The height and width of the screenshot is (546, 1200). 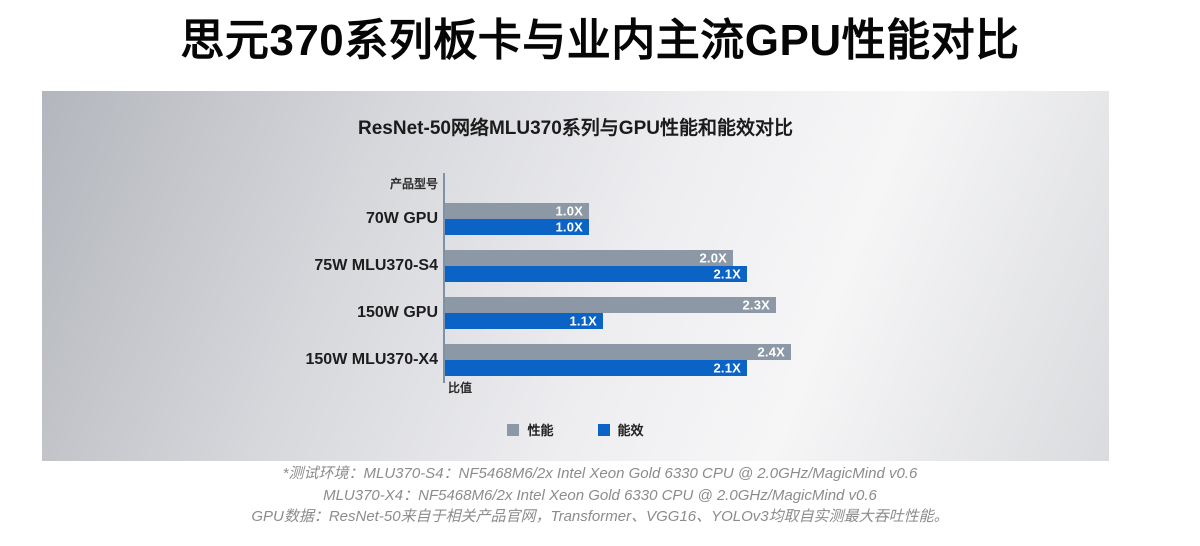 I want to click on bar-performance: 2.3X, so click(x=610, y=305).